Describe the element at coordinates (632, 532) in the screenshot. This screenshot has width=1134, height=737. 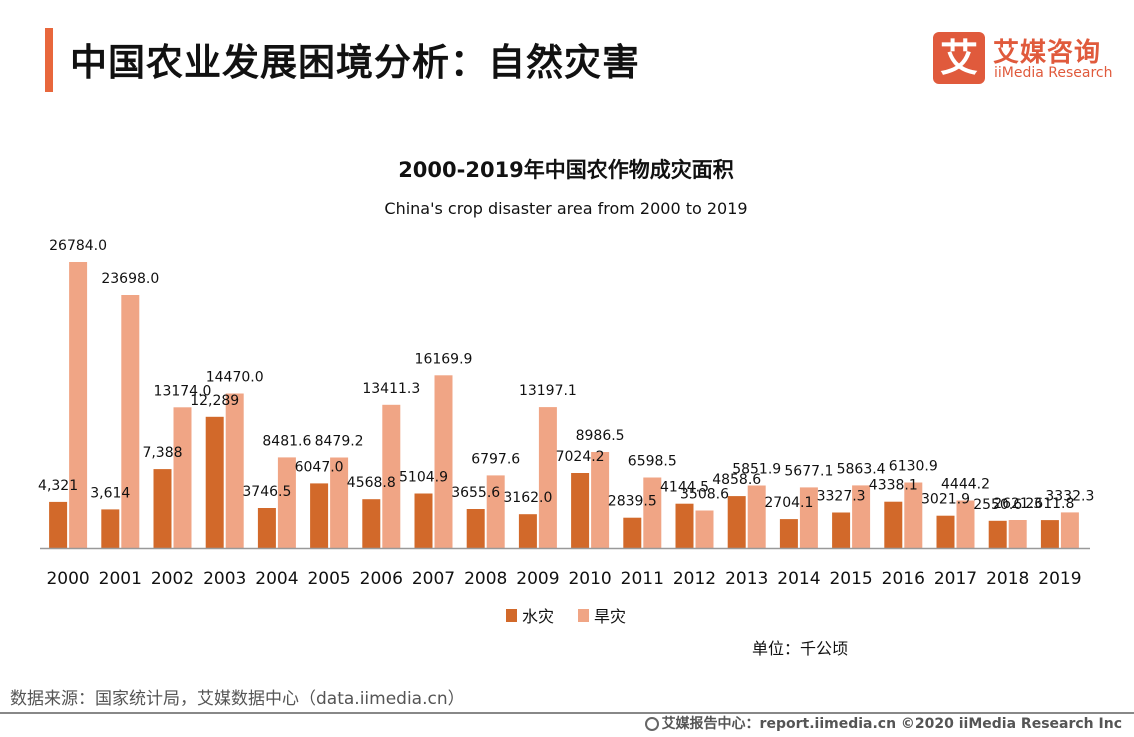
I see `bar-flood-2011` at that location.